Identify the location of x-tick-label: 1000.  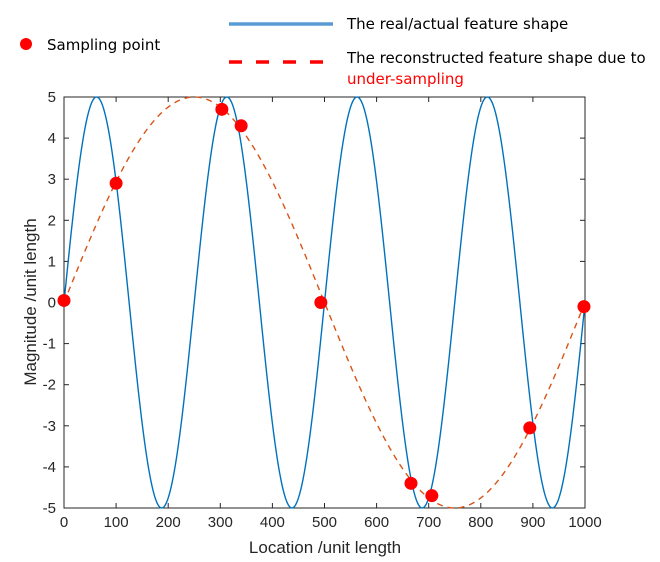
(584, 522).